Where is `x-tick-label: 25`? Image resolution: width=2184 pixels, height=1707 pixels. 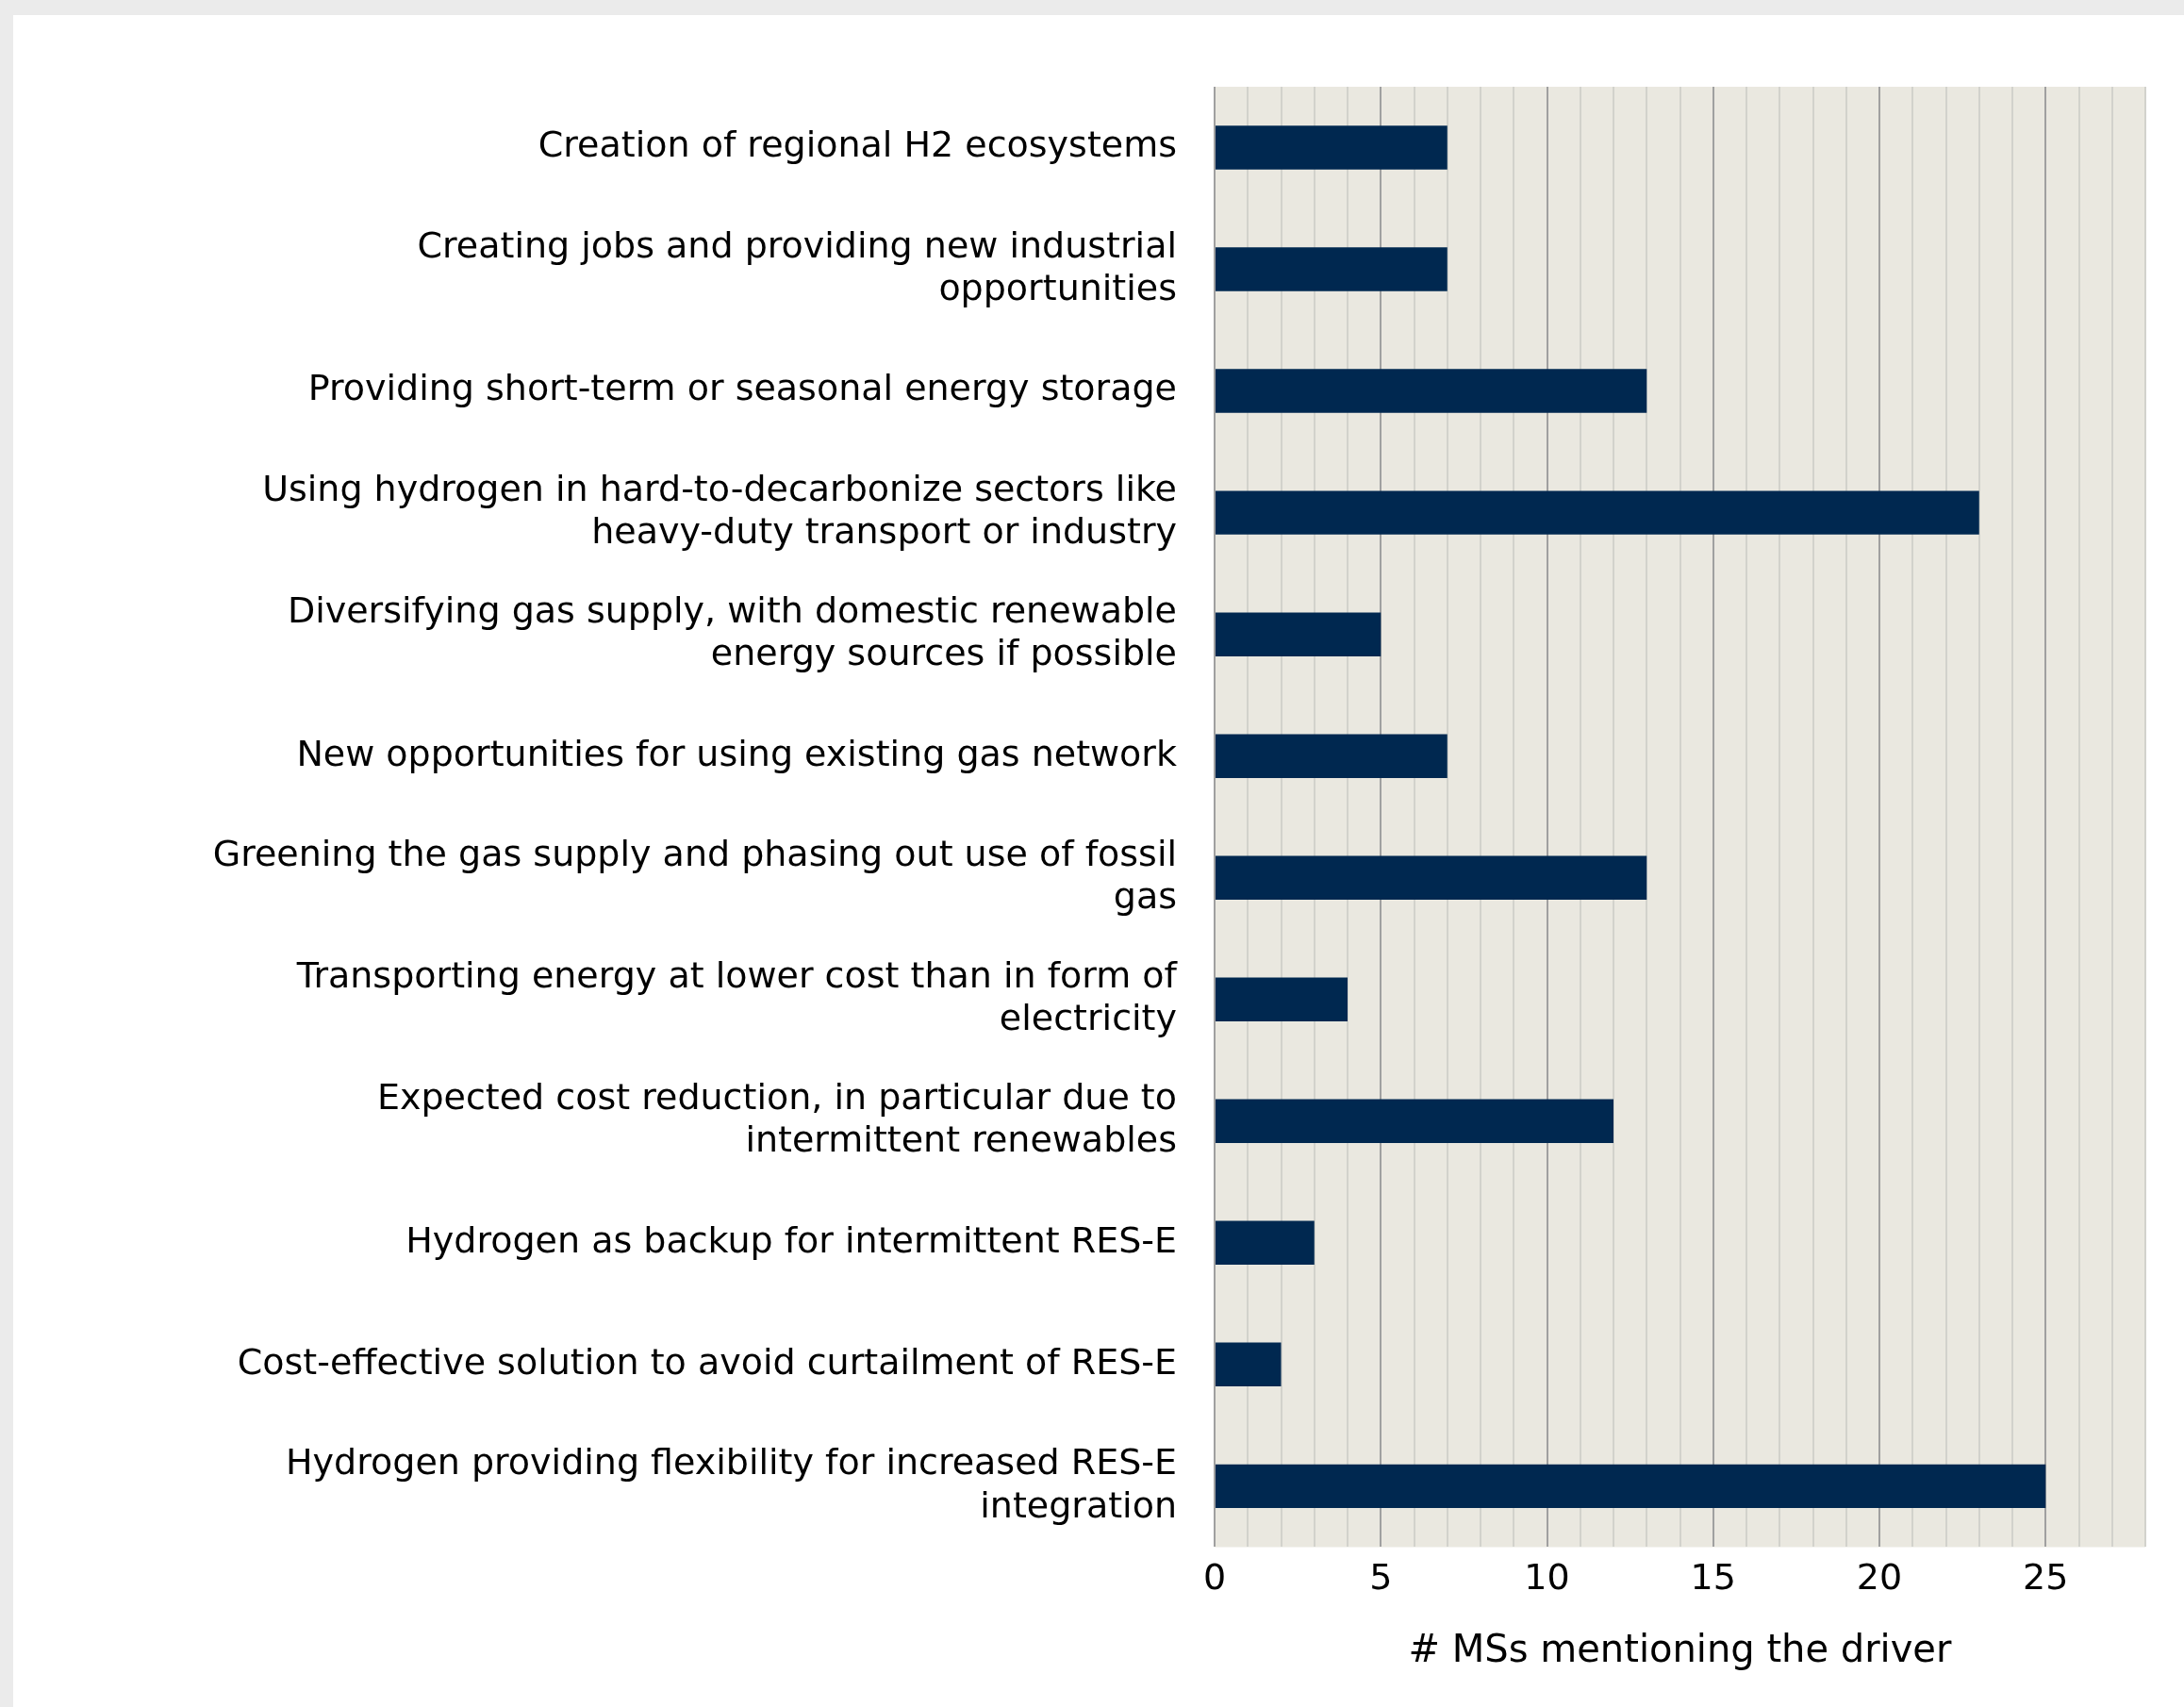 x-tick-label: 25 is located at coordinates (2046, 1577).